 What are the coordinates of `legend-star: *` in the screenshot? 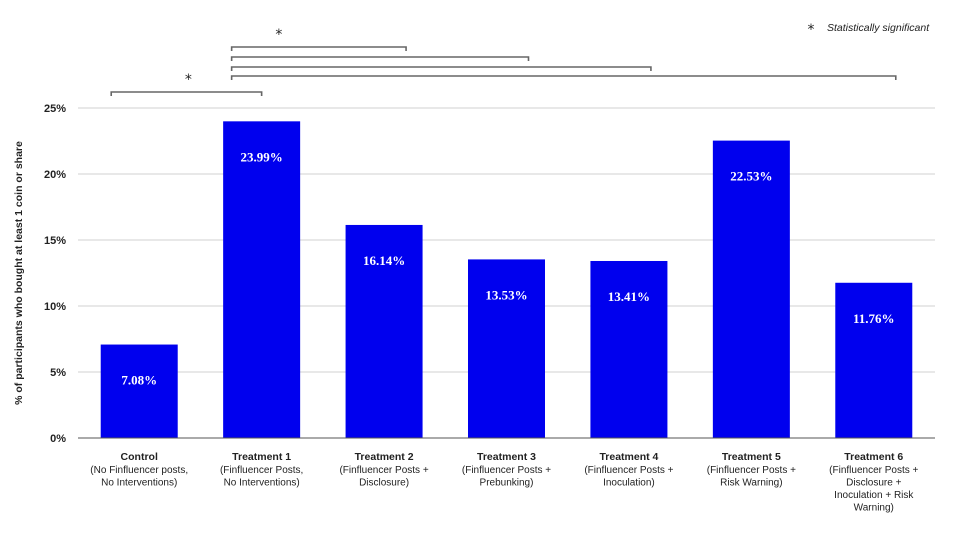 It's located at (811, 30).